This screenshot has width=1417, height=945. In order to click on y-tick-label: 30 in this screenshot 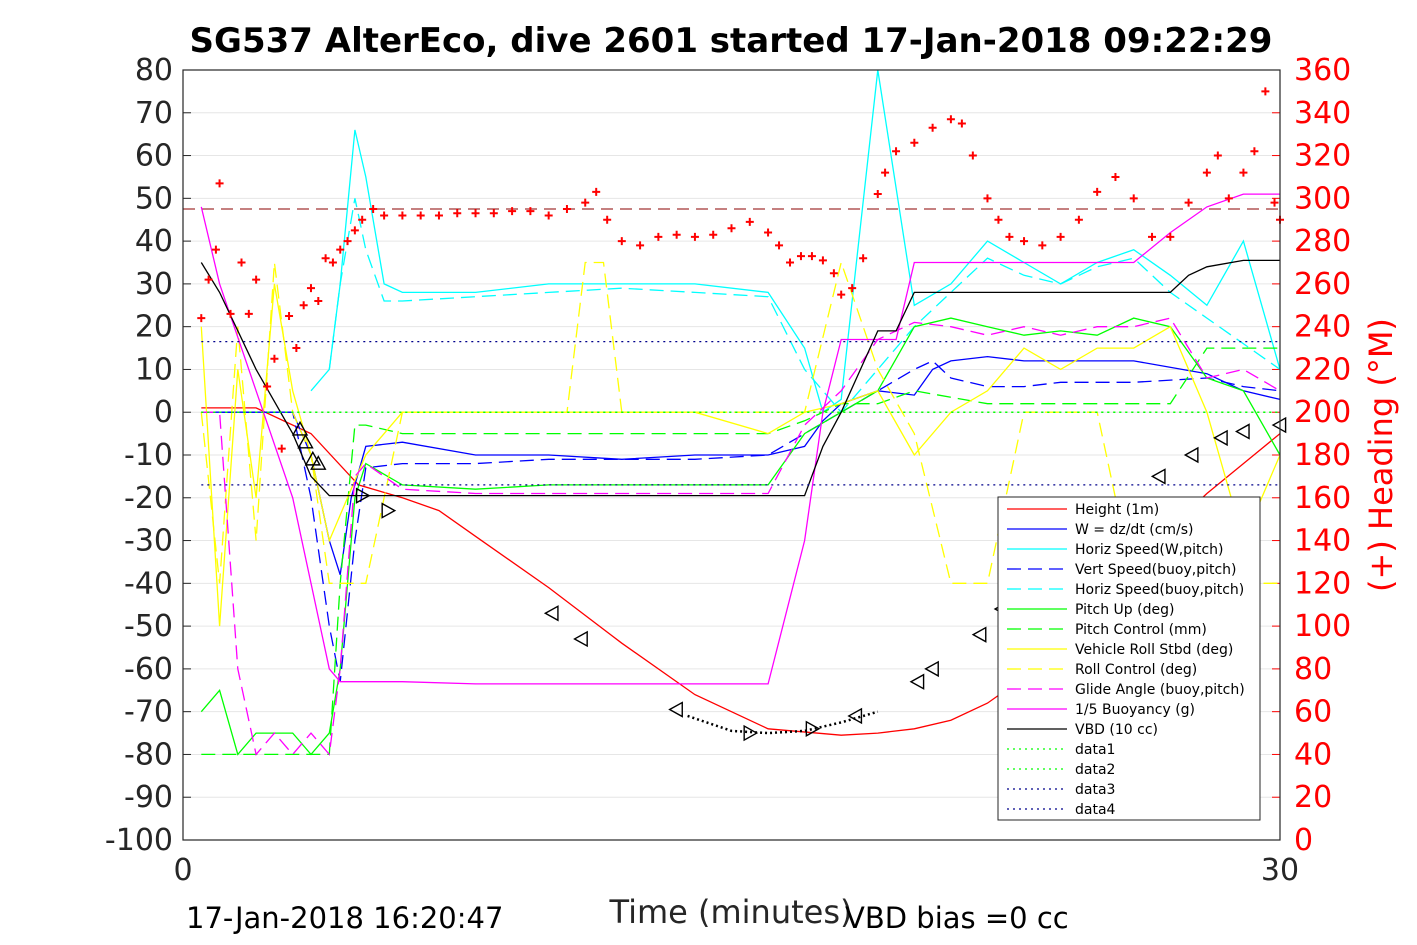, I will do `click(154, 284)`.